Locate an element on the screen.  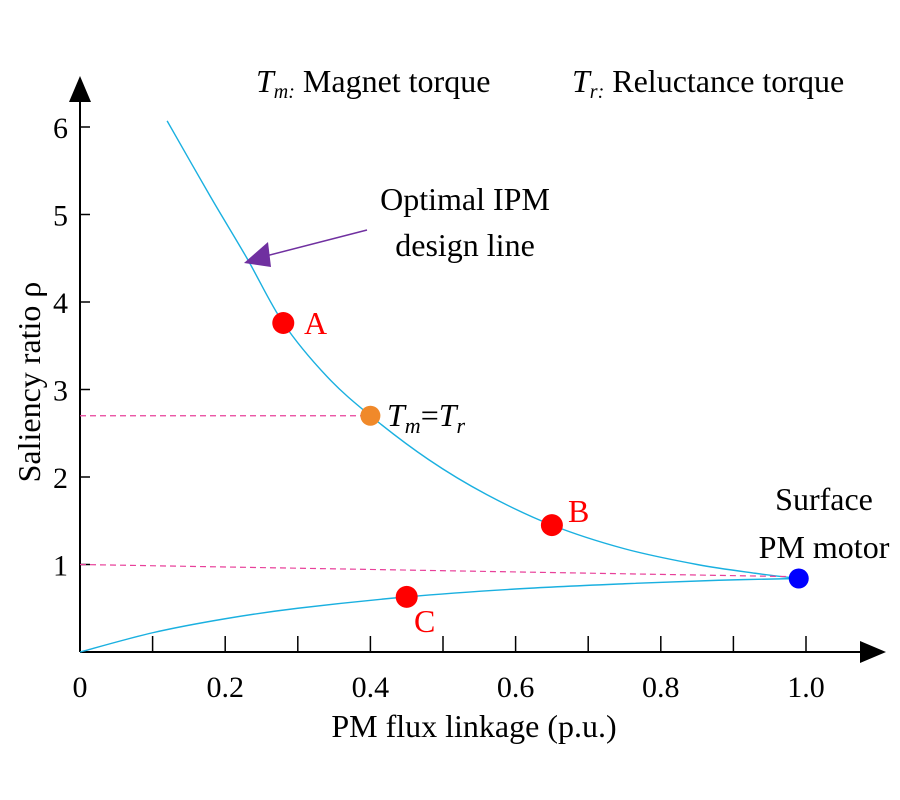
marker-label-a: A is located at coordinates (315, 323).